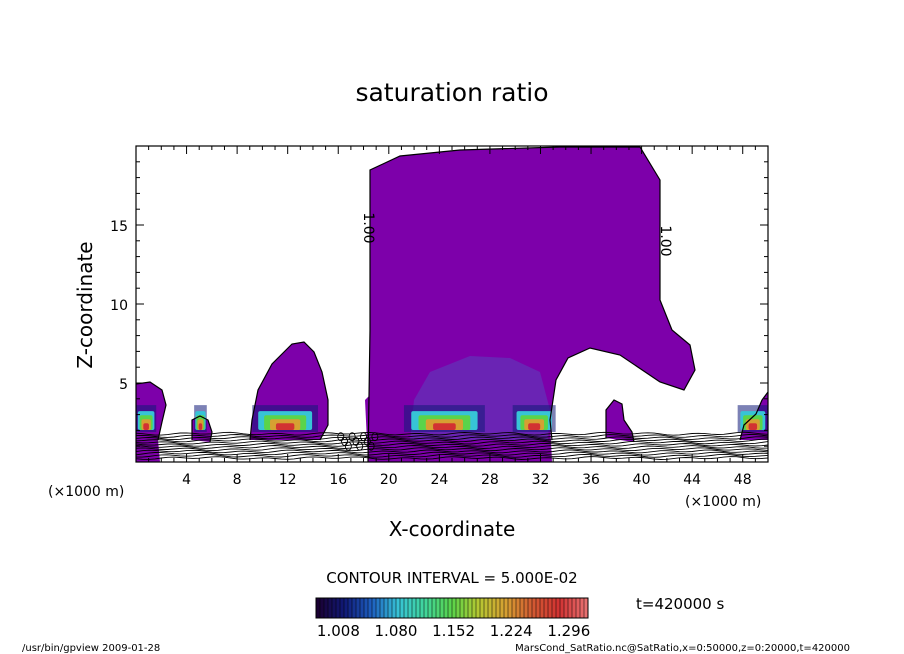 This screenshot has width=904, height=654. Describe the element at coordinates (91, 648) in the screenshot. I see `footer-left: /usr/bin/gpview 2009-01-28` at that location.